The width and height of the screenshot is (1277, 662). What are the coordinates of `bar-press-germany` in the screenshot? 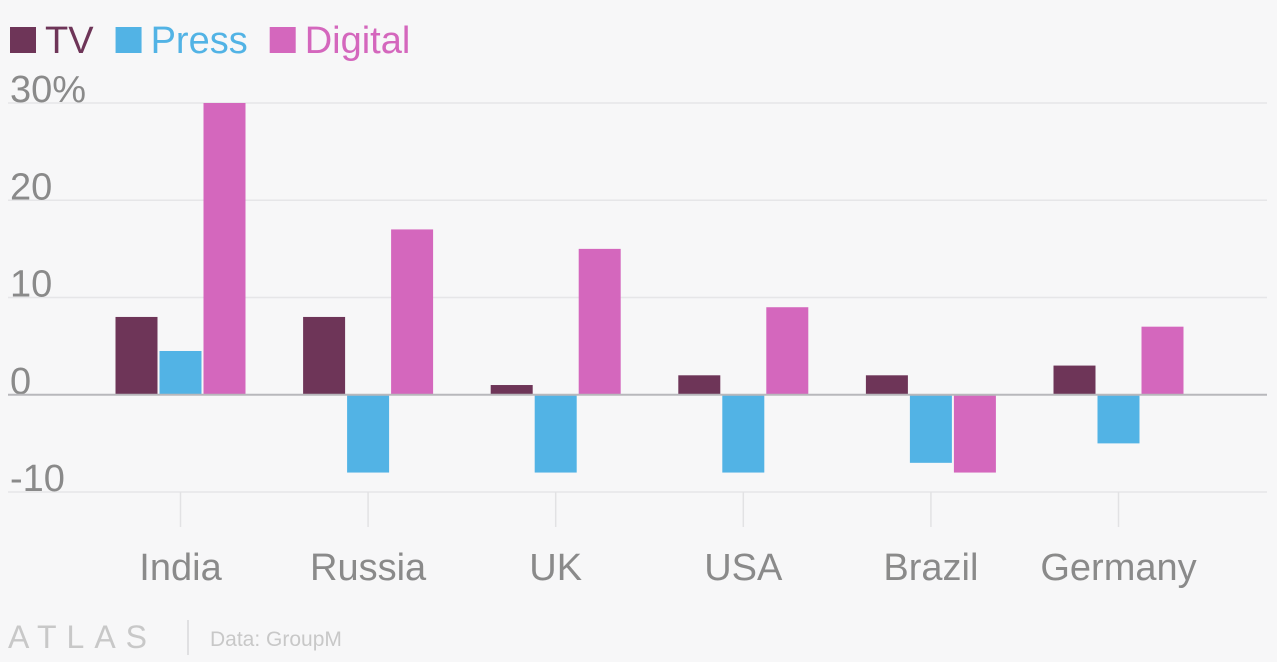 It's located at (1118, 419).